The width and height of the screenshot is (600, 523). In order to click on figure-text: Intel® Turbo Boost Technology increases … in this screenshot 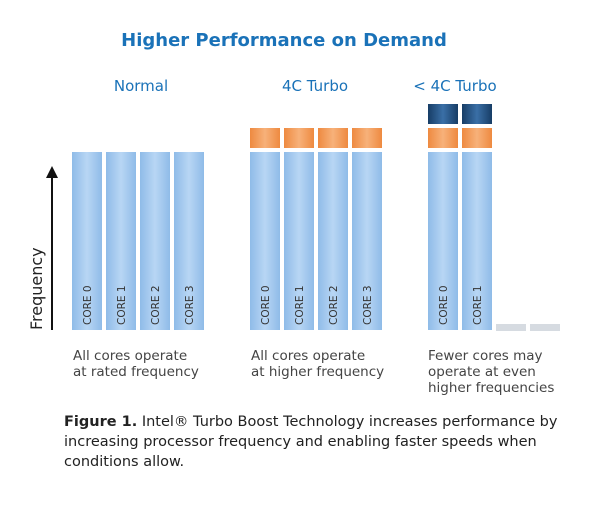, I will do `click(311, 442)`.